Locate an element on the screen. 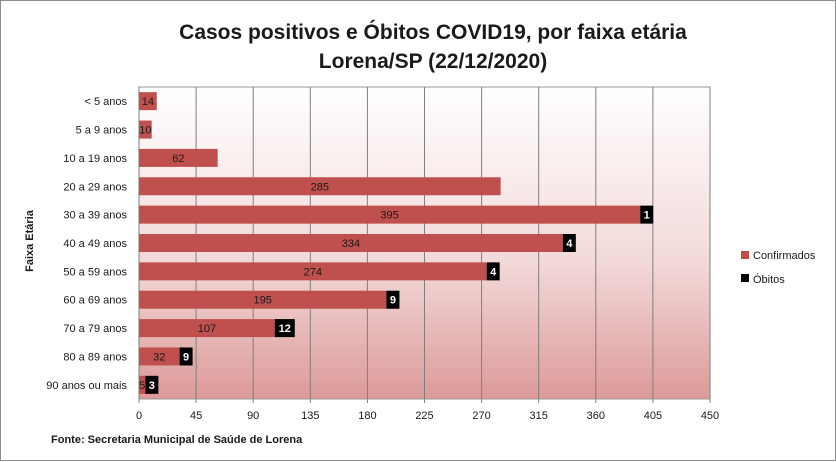 The image size is (836, 462). data-label-confirmados-9: 32 is located at coordinates (159, 357).